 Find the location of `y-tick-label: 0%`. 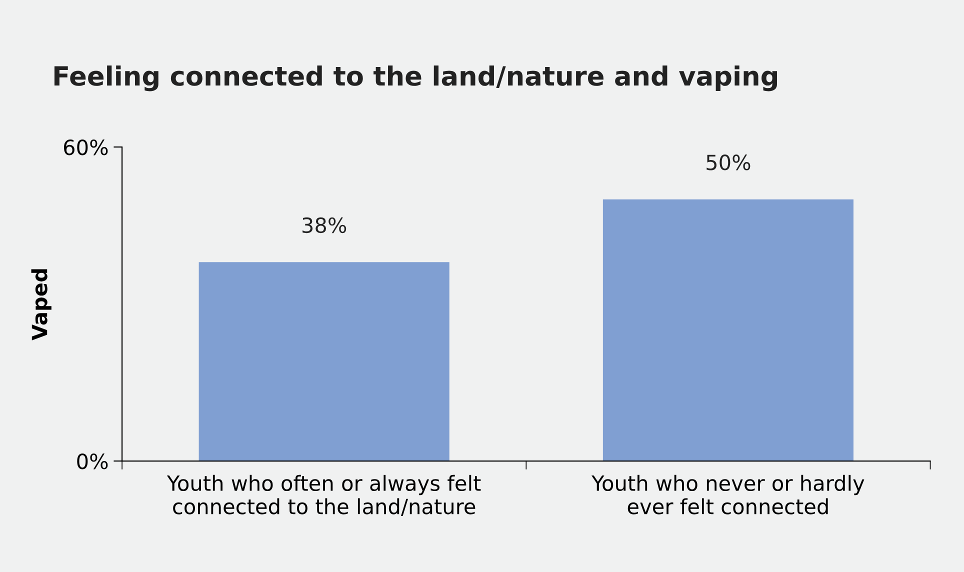

y-tick-label: 0% is located at coordinates (92, 461).